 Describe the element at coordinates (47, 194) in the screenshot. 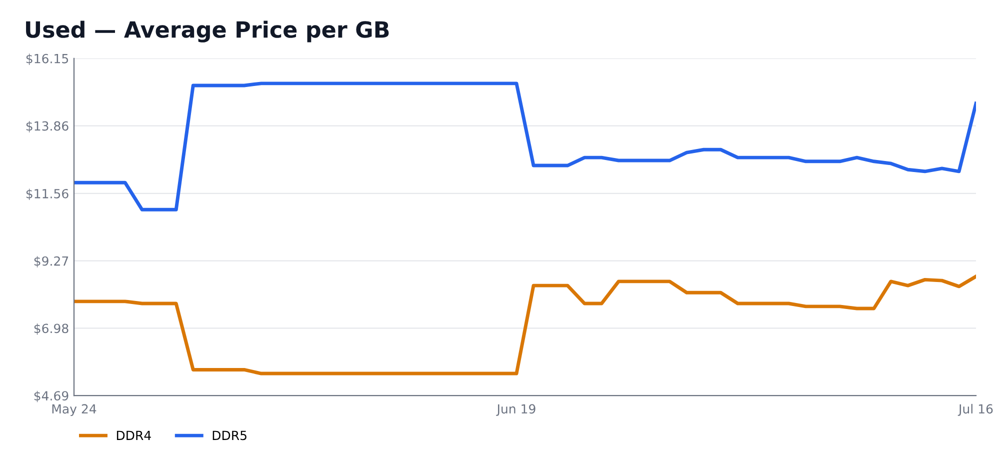

I see `y-tick-label: $11.56` at that location.